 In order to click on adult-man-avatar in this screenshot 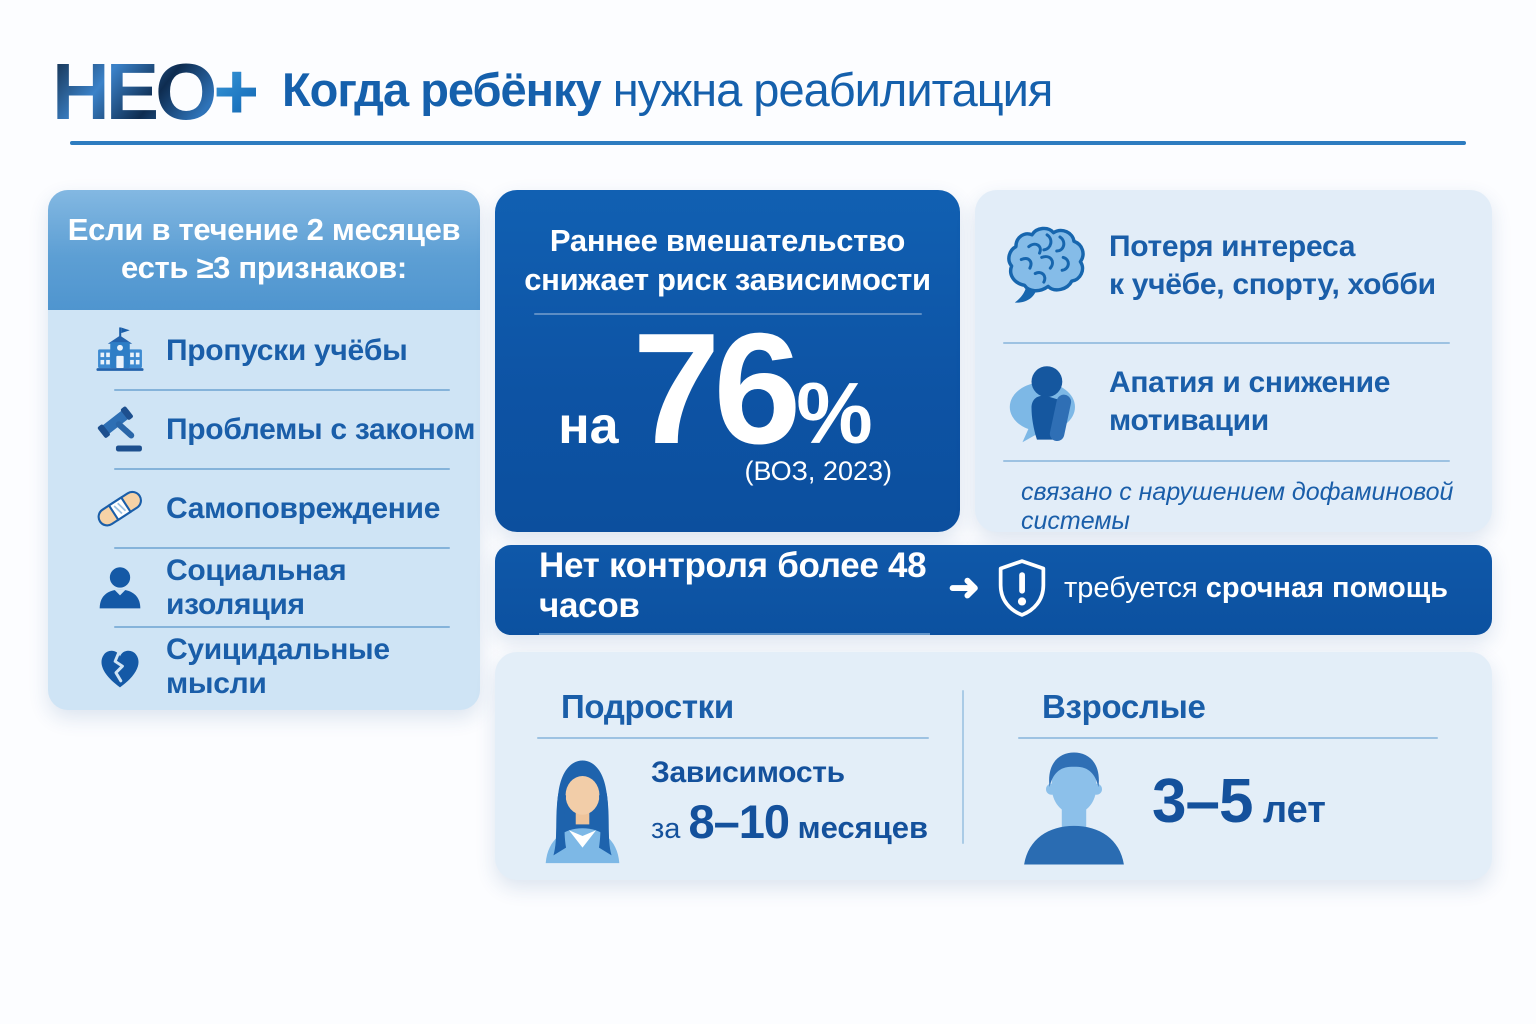, I will do `click(1074, 808)`.